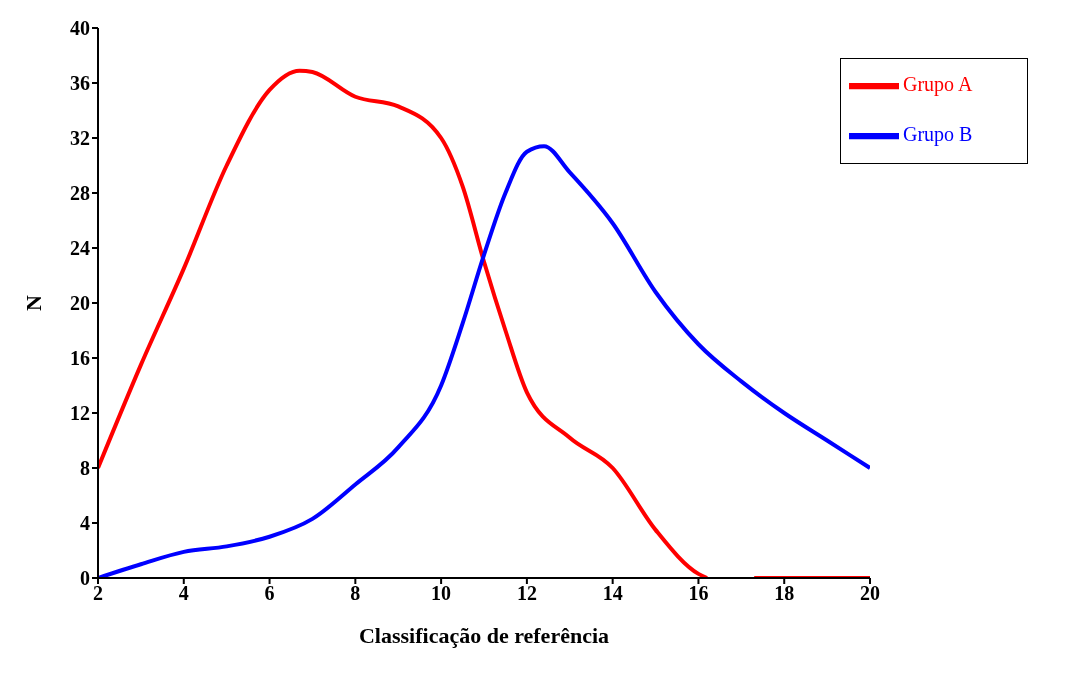 The width and height of the screenshot is (1078, 680). What do you see at coordinates (870, 593) in the screenshot?
I see `x-tick-label: 20` at bounding box center [870, 593].